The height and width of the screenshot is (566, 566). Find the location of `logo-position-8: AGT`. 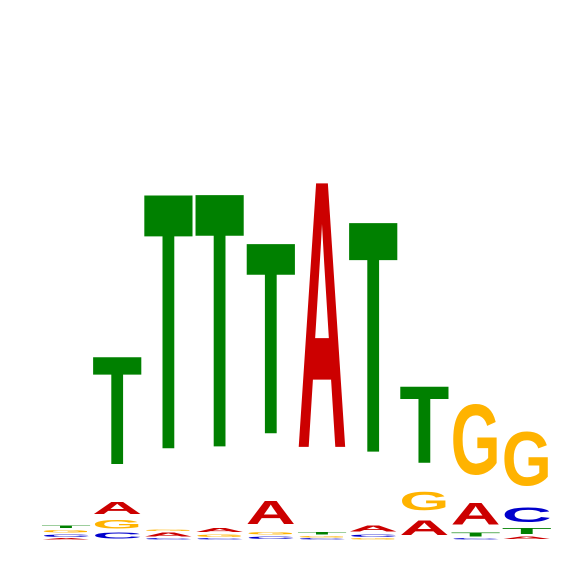

logo-position-8: AGT is located at coordinates (424, 451).